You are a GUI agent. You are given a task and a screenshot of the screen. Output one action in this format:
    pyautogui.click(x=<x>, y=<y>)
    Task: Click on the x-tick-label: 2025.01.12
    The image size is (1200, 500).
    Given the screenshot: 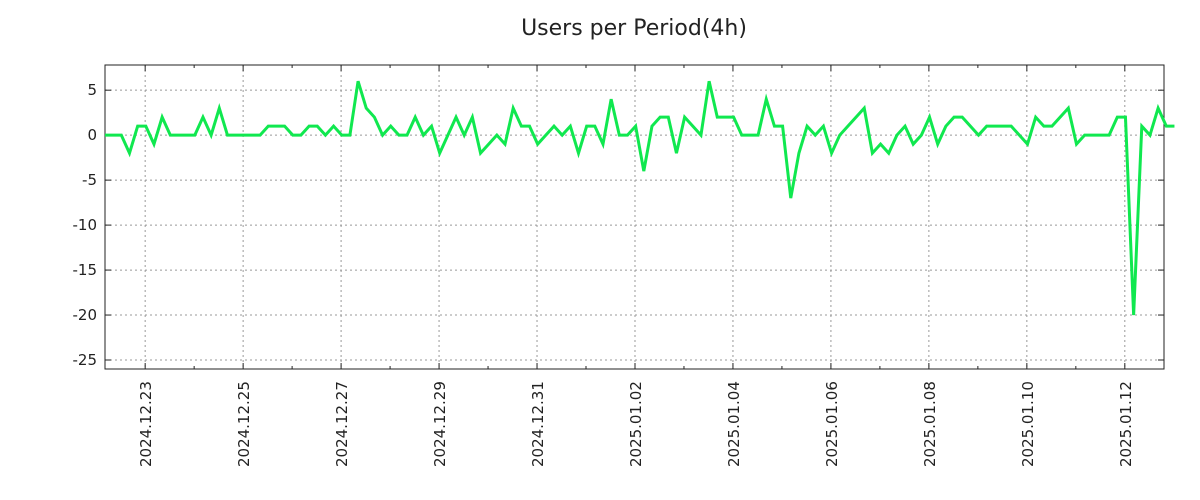 What is the action you would take?
    pyautogui.click(x=1126, y=424)
    